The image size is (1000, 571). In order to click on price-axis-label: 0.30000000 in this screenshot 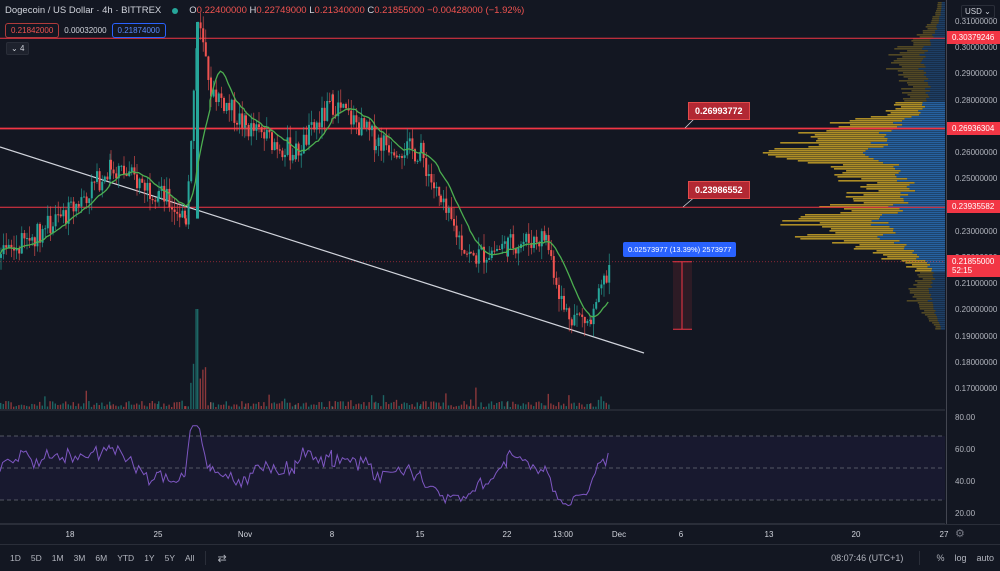, I will do `click(976, 48)`.